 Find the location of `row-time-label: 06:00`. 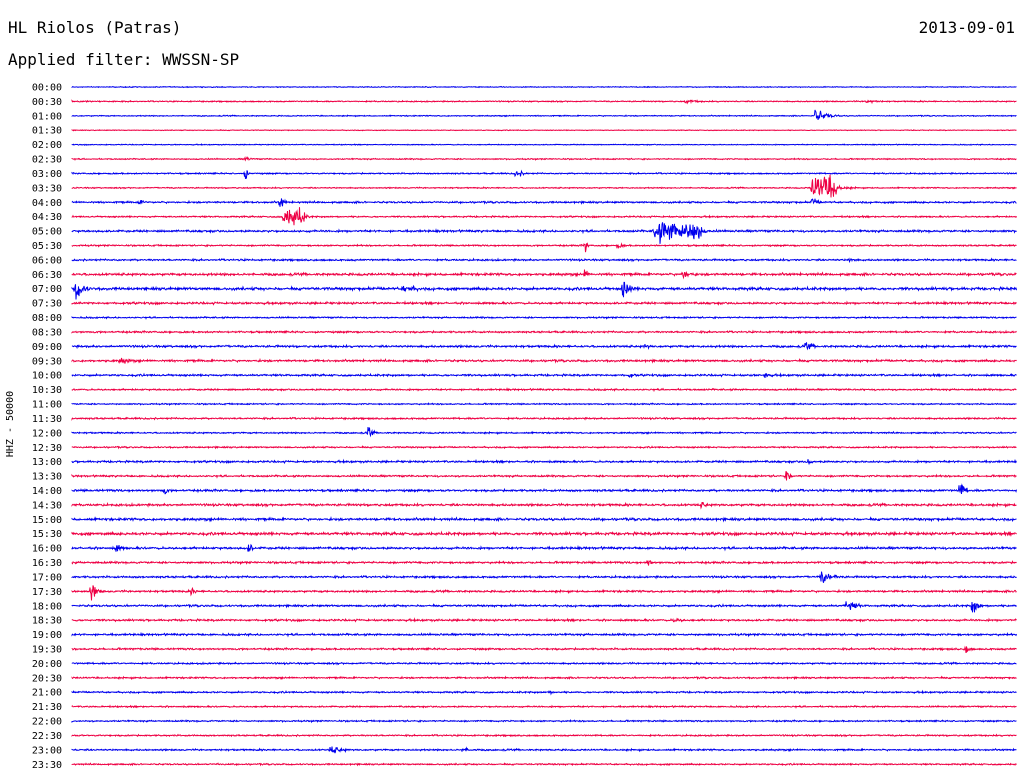

row-time-label: 06:00 is located at coordinates (47, 260).